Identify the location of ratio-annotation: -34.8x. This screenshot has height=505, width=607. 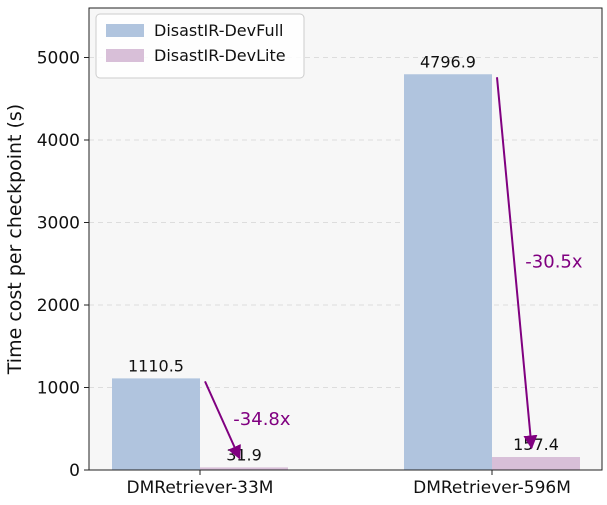
(262, 419).